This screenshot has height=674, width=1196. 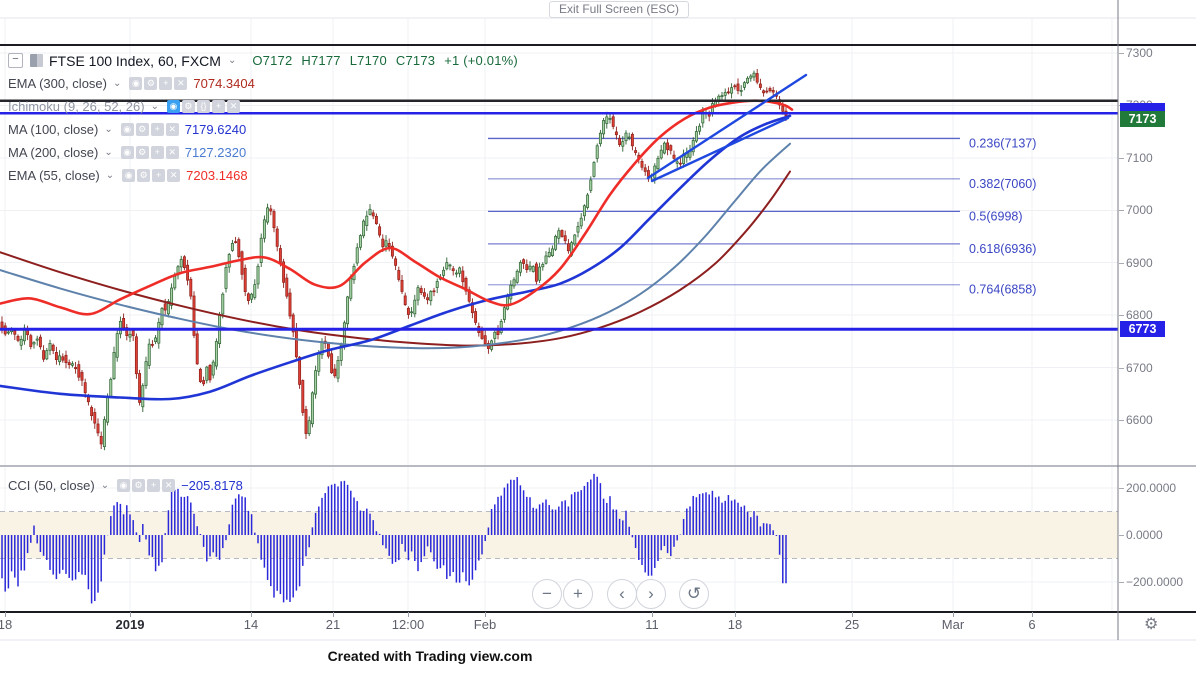 What do you see at coordinates (578, 594) in the screenshot?
I see `zoom-in-button: +` at bounding box center [578, 594].